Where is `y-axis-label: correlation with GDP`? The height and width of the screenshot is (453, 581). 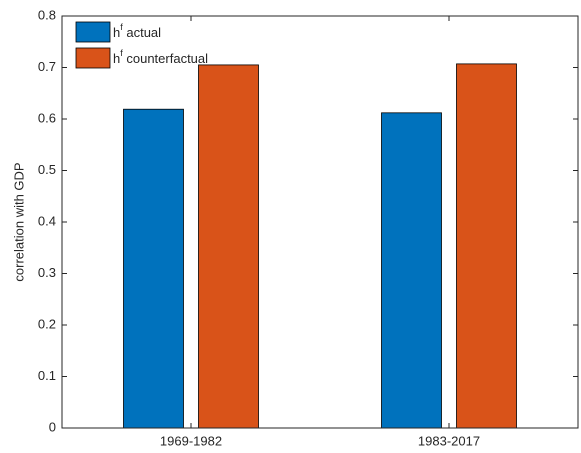
y-axis-label: correlation with GDP is located at coordinates (18, 221).